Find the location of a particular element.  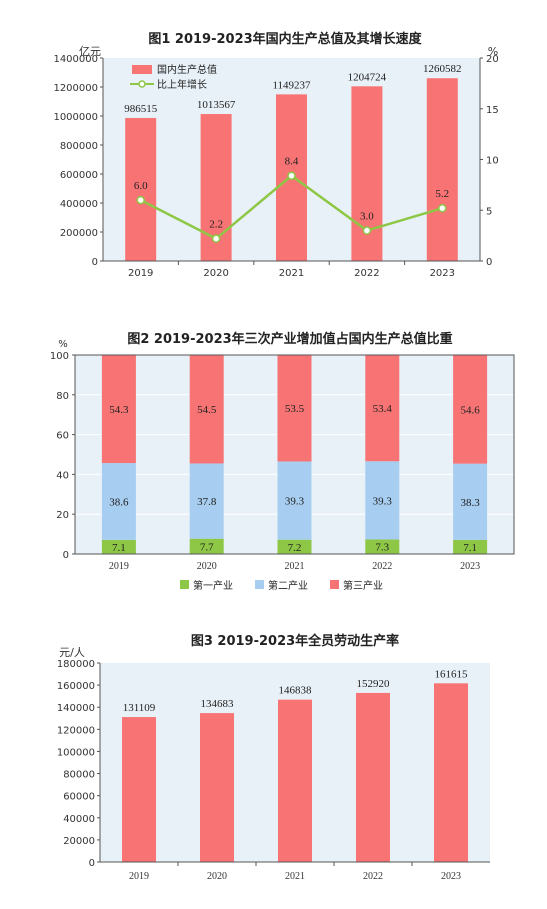

tertiary-industry-segment-label: 54.3 is located at coordinates (119, 410).